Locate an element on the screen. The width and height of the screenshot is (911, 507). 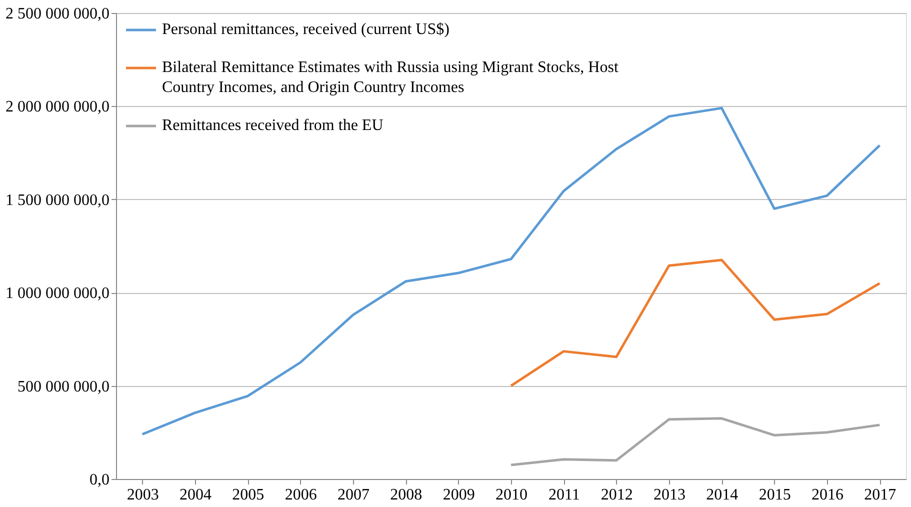
legend-label: Bilateral Remittance Estimates with Russia using Migrant Stocks, Host Country Incomes, and Origin Country Incomes is located at coordinates (390, 77).